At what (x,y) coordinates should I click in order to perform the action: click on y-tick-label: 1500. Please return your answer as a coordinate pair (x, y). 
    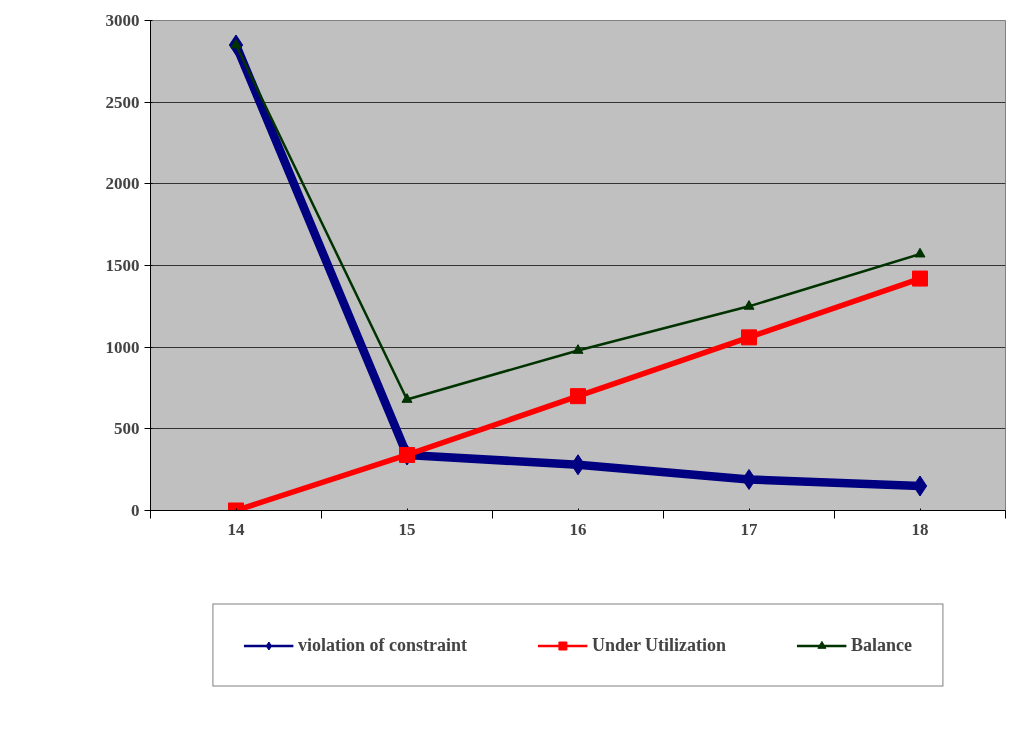
    Looking at the image, I should click on (122, 265).